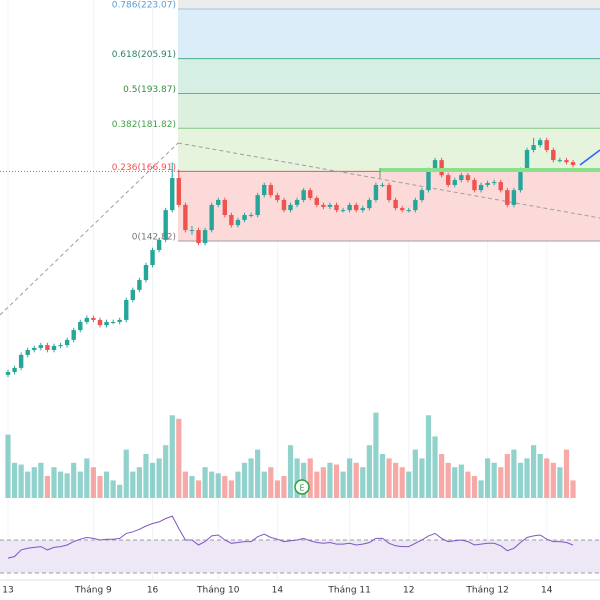 This screenshot has width=600, height=600. I want to click on event-icon, so click(302, 487).